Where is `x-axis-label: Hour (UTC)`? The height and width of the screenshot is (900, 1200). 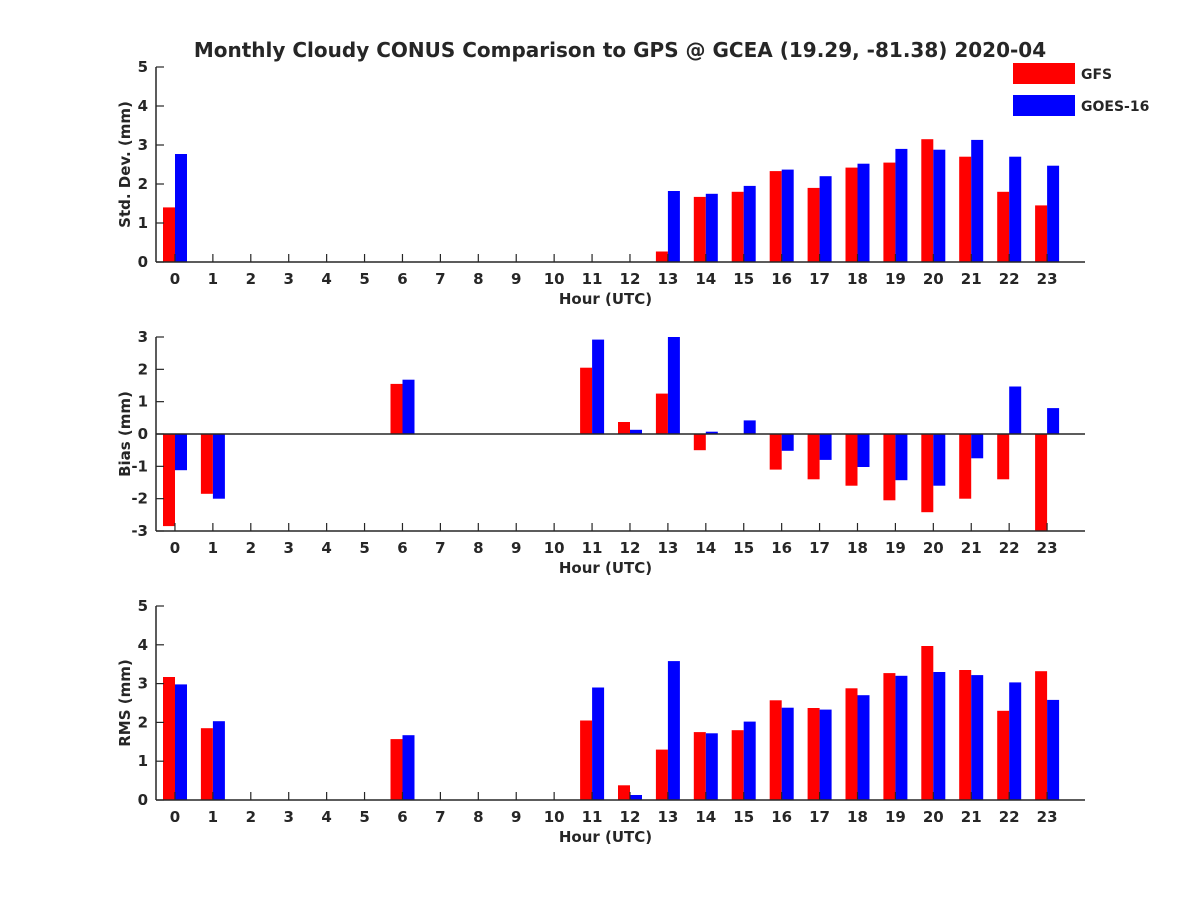
x-axis-label: Hour (UTC) is located at coordinates (605, 299).